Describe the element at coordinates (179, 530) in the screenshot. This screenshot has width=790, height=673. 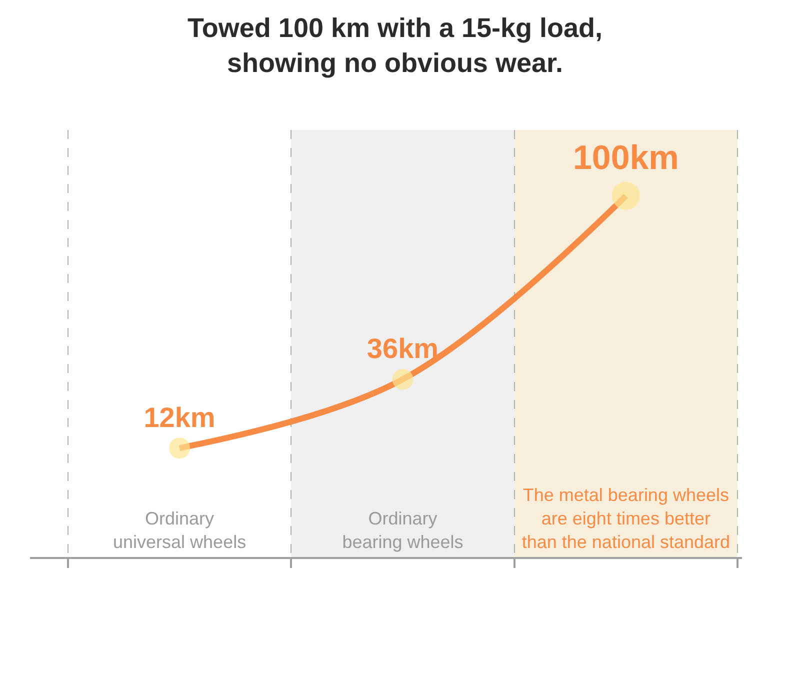
I see `x-tick-label: Ordinary universal wheels` at that location.